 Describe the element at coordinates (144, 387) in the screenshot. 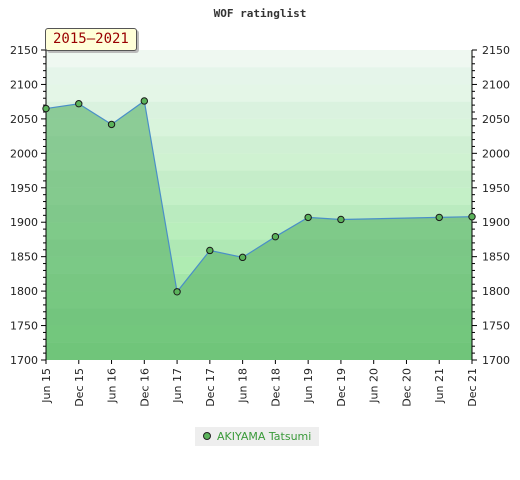

I see `x-tick-label: Dec 16` at that location.